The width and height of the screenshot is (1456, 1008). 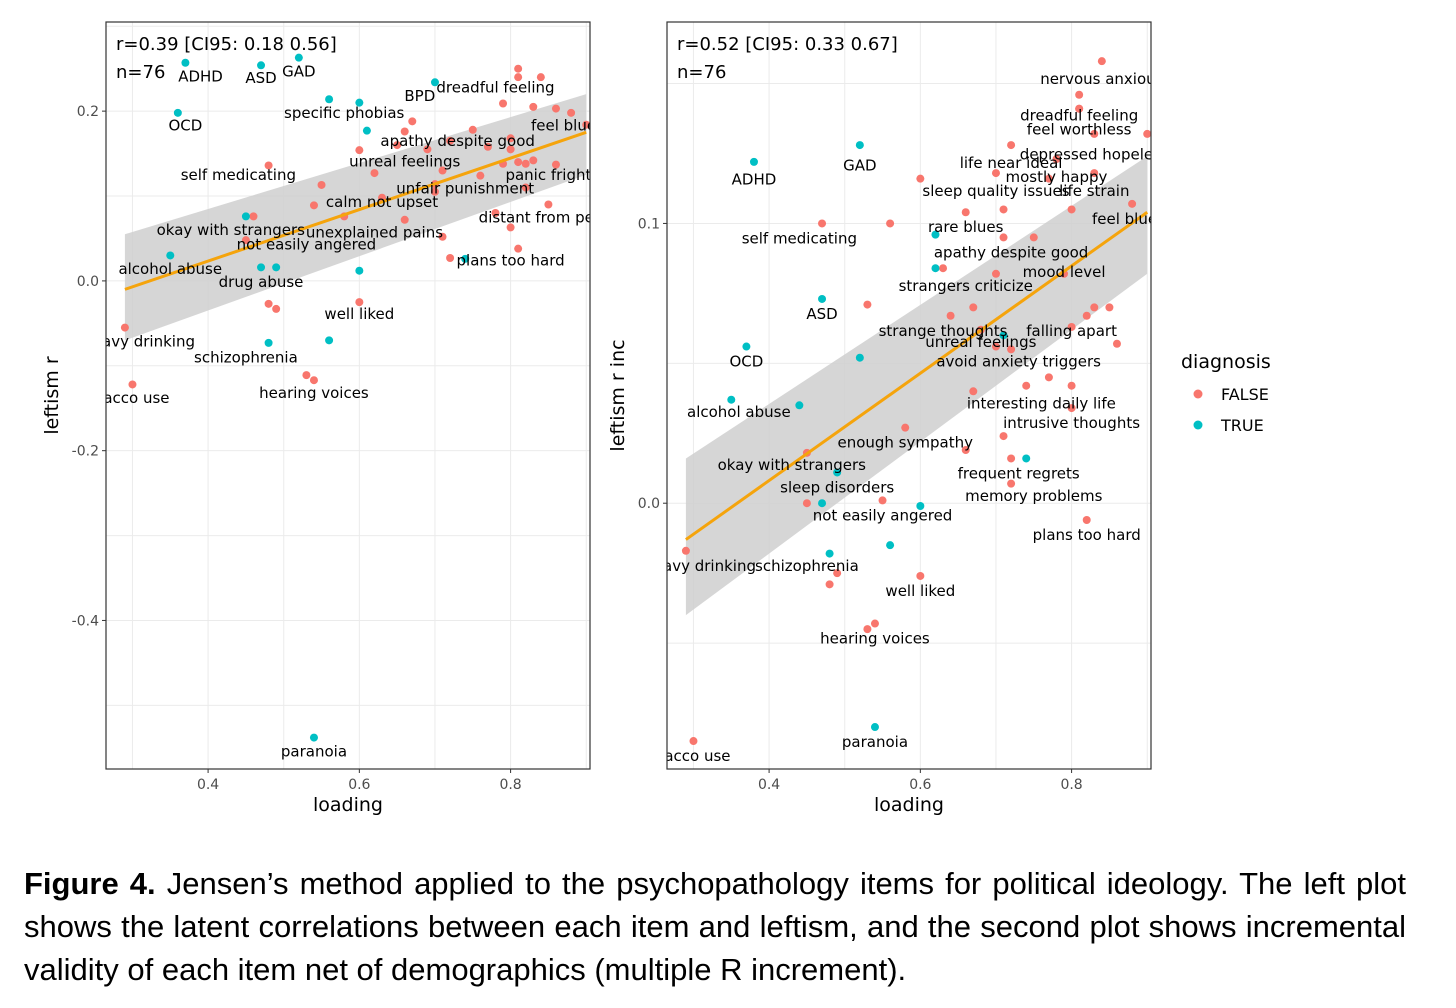 I want to click on data-point-schizophrenia, so click(x=268, y=342).